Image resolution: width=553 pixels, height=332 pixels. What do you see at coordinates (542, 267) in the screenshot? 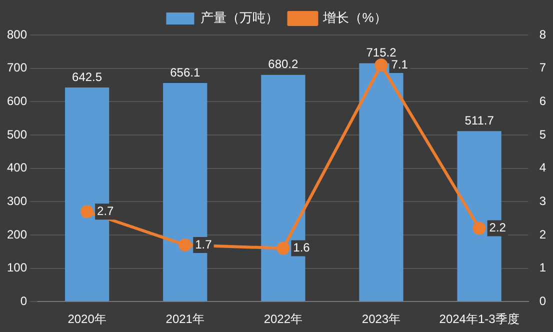
I see `y2-tick-label: 1` at bounding box center [542, 267].